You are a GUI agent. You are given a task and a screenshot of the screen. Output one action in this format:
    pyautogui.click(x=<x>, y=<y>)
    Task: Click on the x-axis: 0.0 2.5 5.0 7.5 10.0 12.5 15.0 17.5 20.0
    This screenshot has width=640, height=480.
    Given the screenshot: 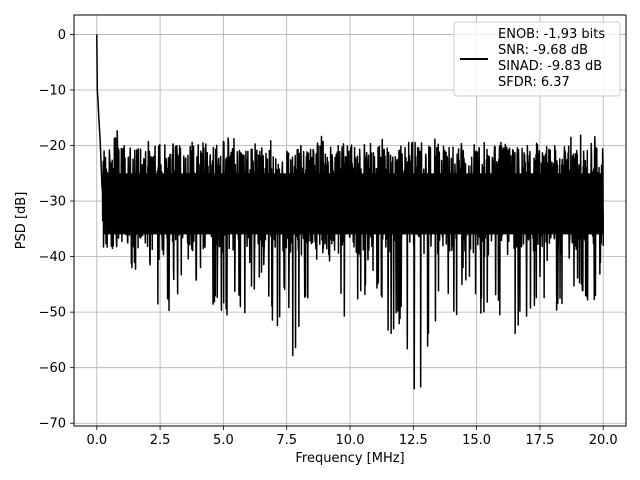 What is the action you would take?
    pyautogui.click(x=352, y=437)
    